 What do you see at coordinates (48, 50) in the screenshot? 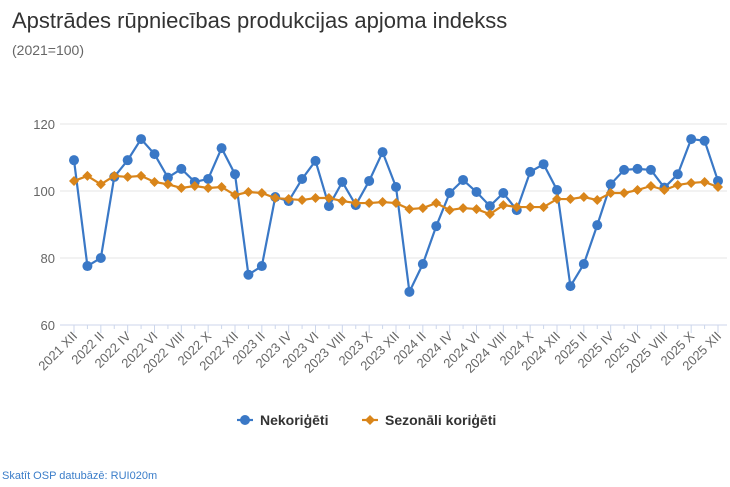
I see `chart-subtitle: (2021=100)` at bounding box center [48, 50].